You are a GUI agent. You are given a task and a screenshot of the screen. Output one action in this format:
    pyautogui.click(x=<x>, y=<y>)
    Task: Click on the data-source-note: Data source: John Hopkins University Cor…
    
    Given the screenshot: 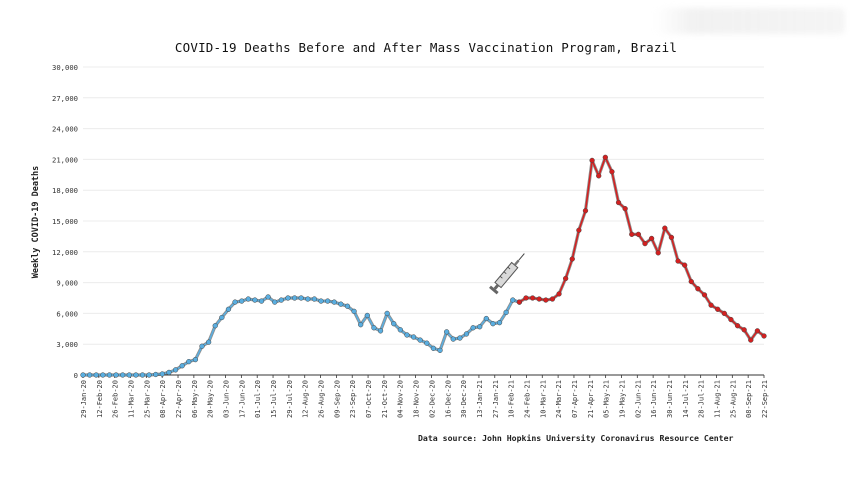 What is the action you would take?
    pyautogui.click(x=576, y=438)
    